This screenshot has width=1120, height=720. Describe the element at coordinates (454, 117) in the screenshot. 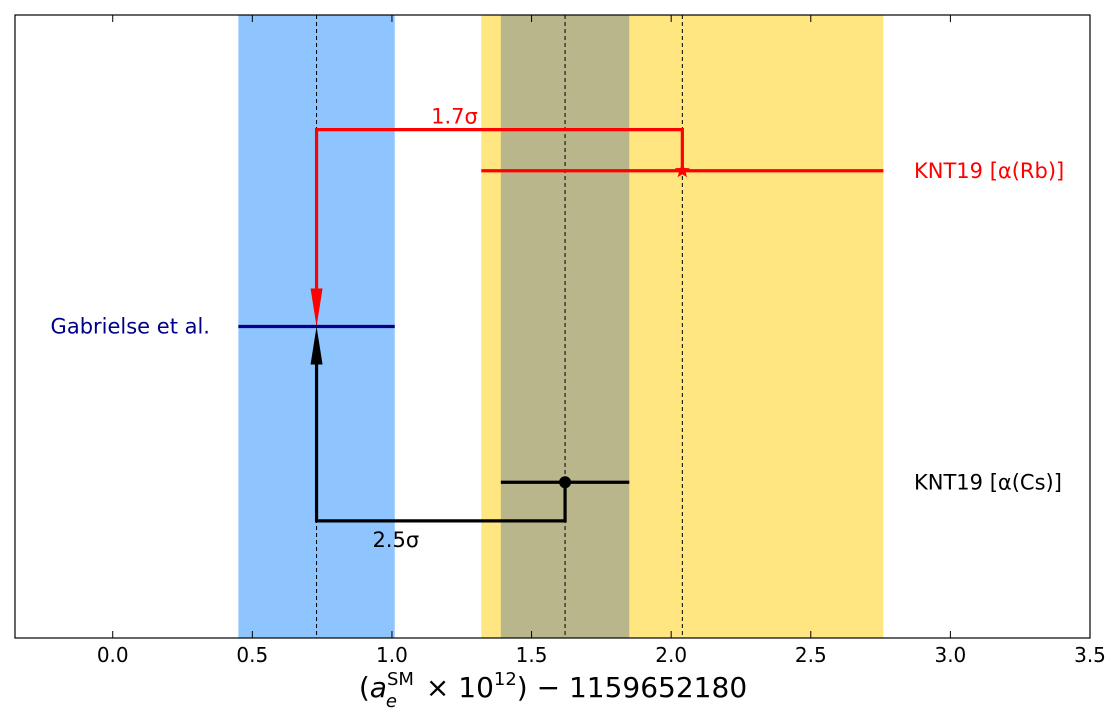

I see `pull-arrow-label-0: 1.7σ` at that location.